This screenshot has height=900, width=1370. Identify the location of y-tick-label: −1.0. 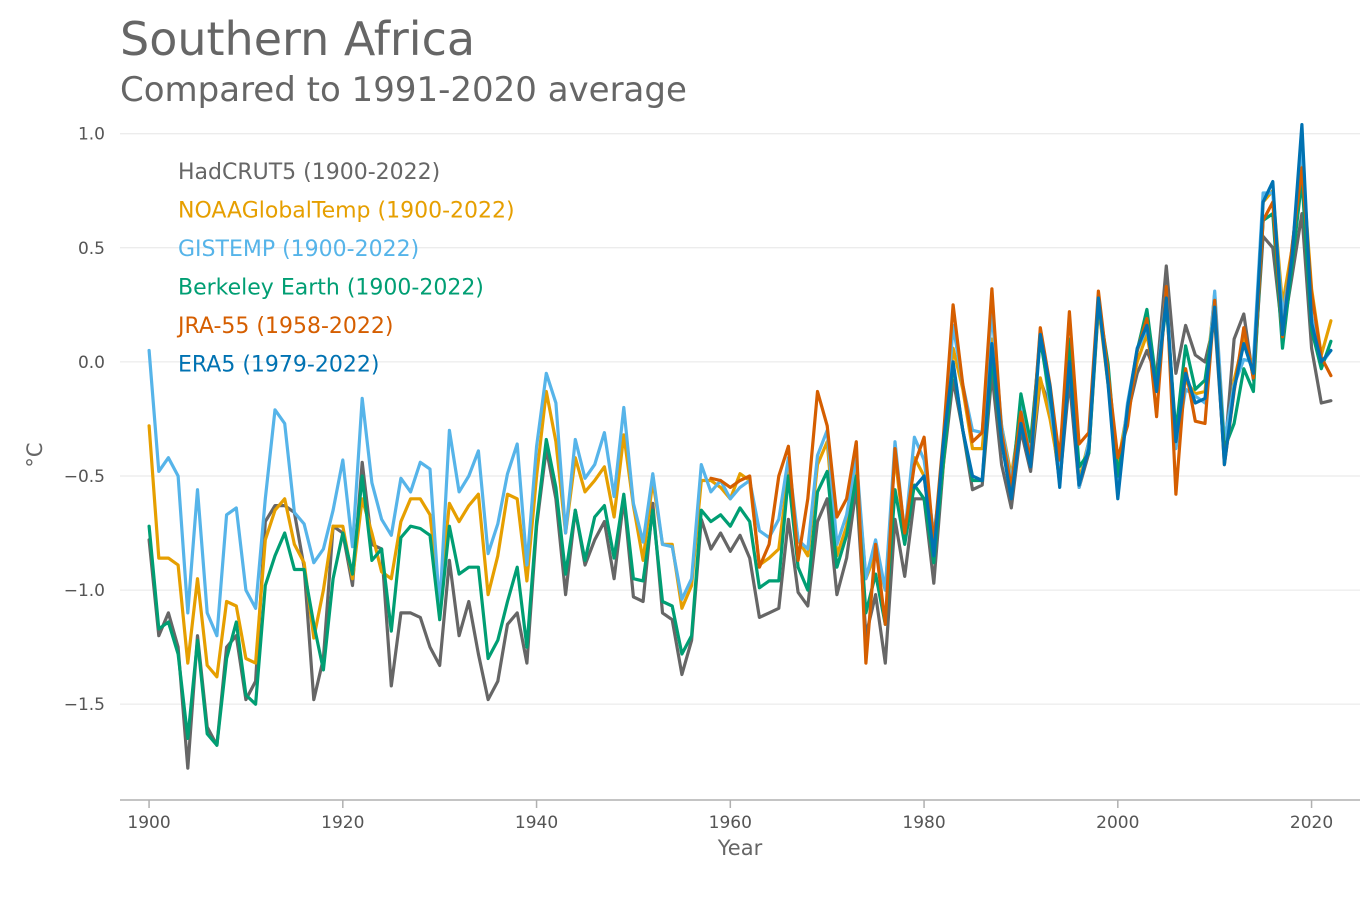
(84, 591).